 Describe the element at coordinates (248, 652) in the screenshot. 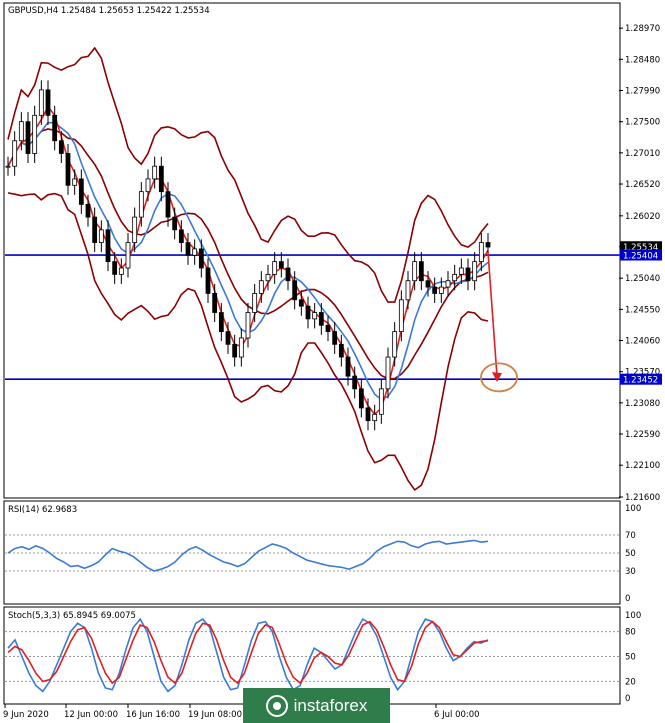

I see `stoch-d-line` at that location.